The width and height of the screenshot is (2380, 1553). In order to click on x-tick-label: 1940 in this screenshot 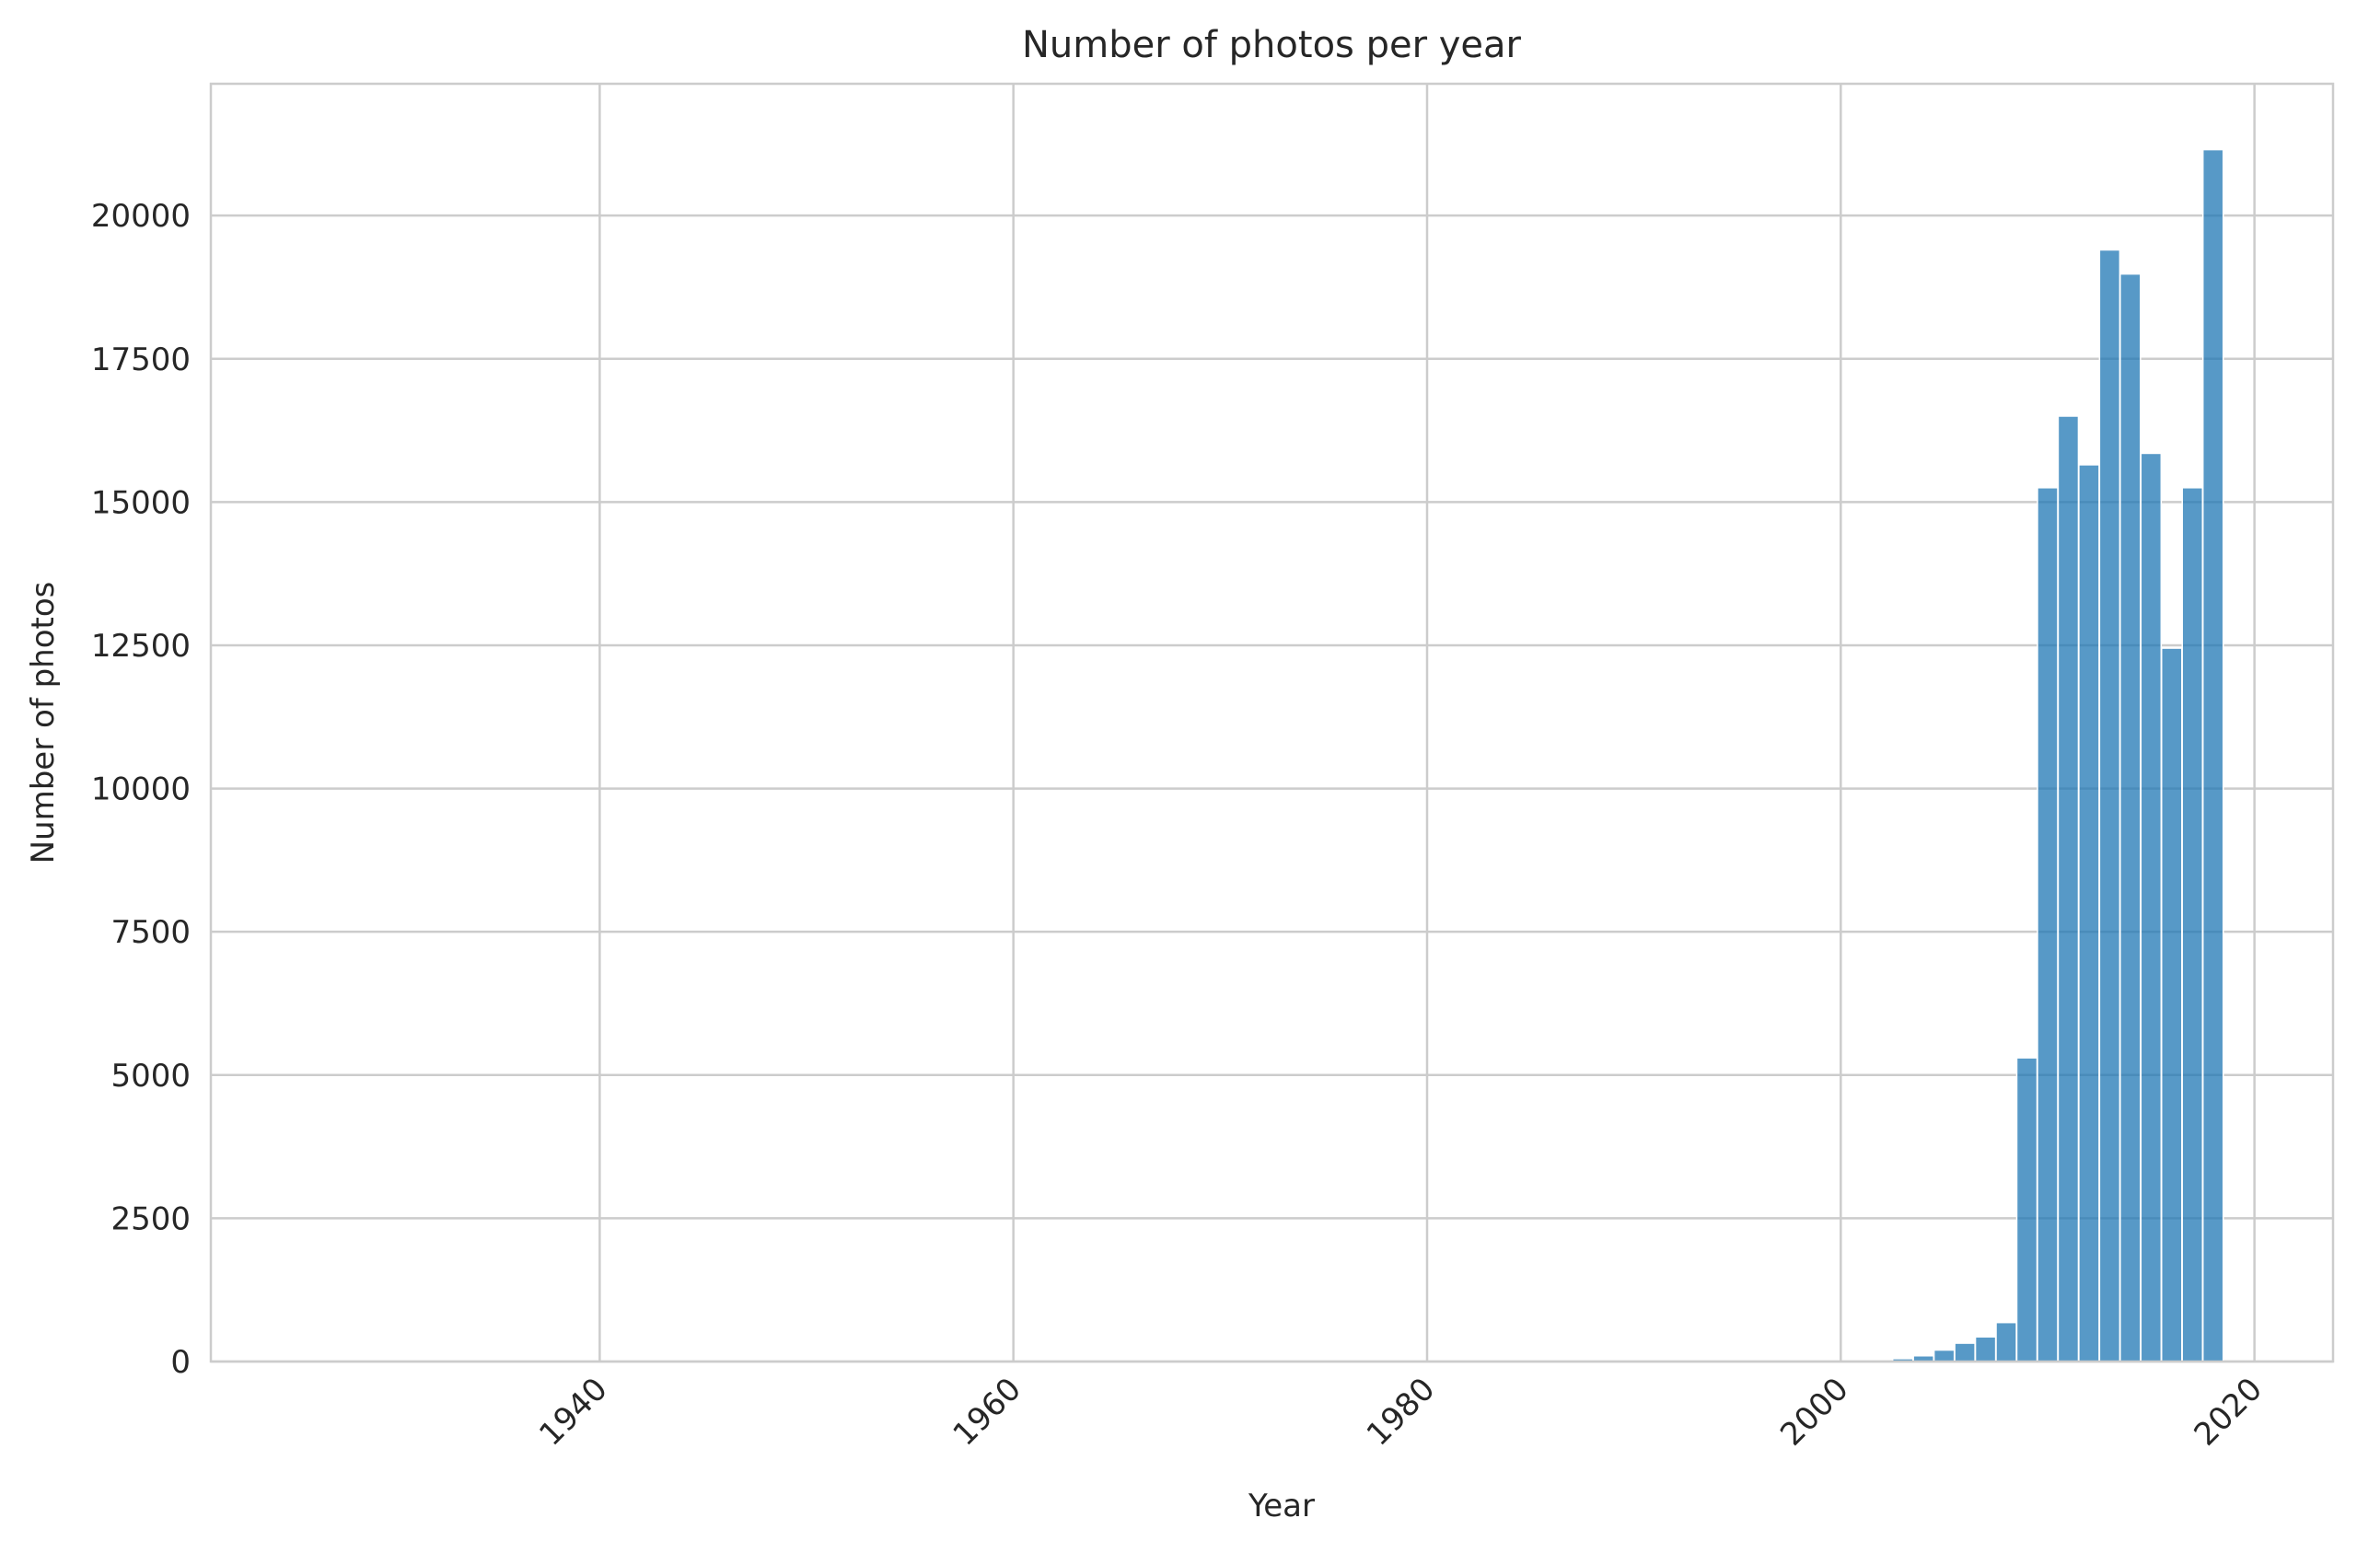, I will do `click(573, 1412)`.